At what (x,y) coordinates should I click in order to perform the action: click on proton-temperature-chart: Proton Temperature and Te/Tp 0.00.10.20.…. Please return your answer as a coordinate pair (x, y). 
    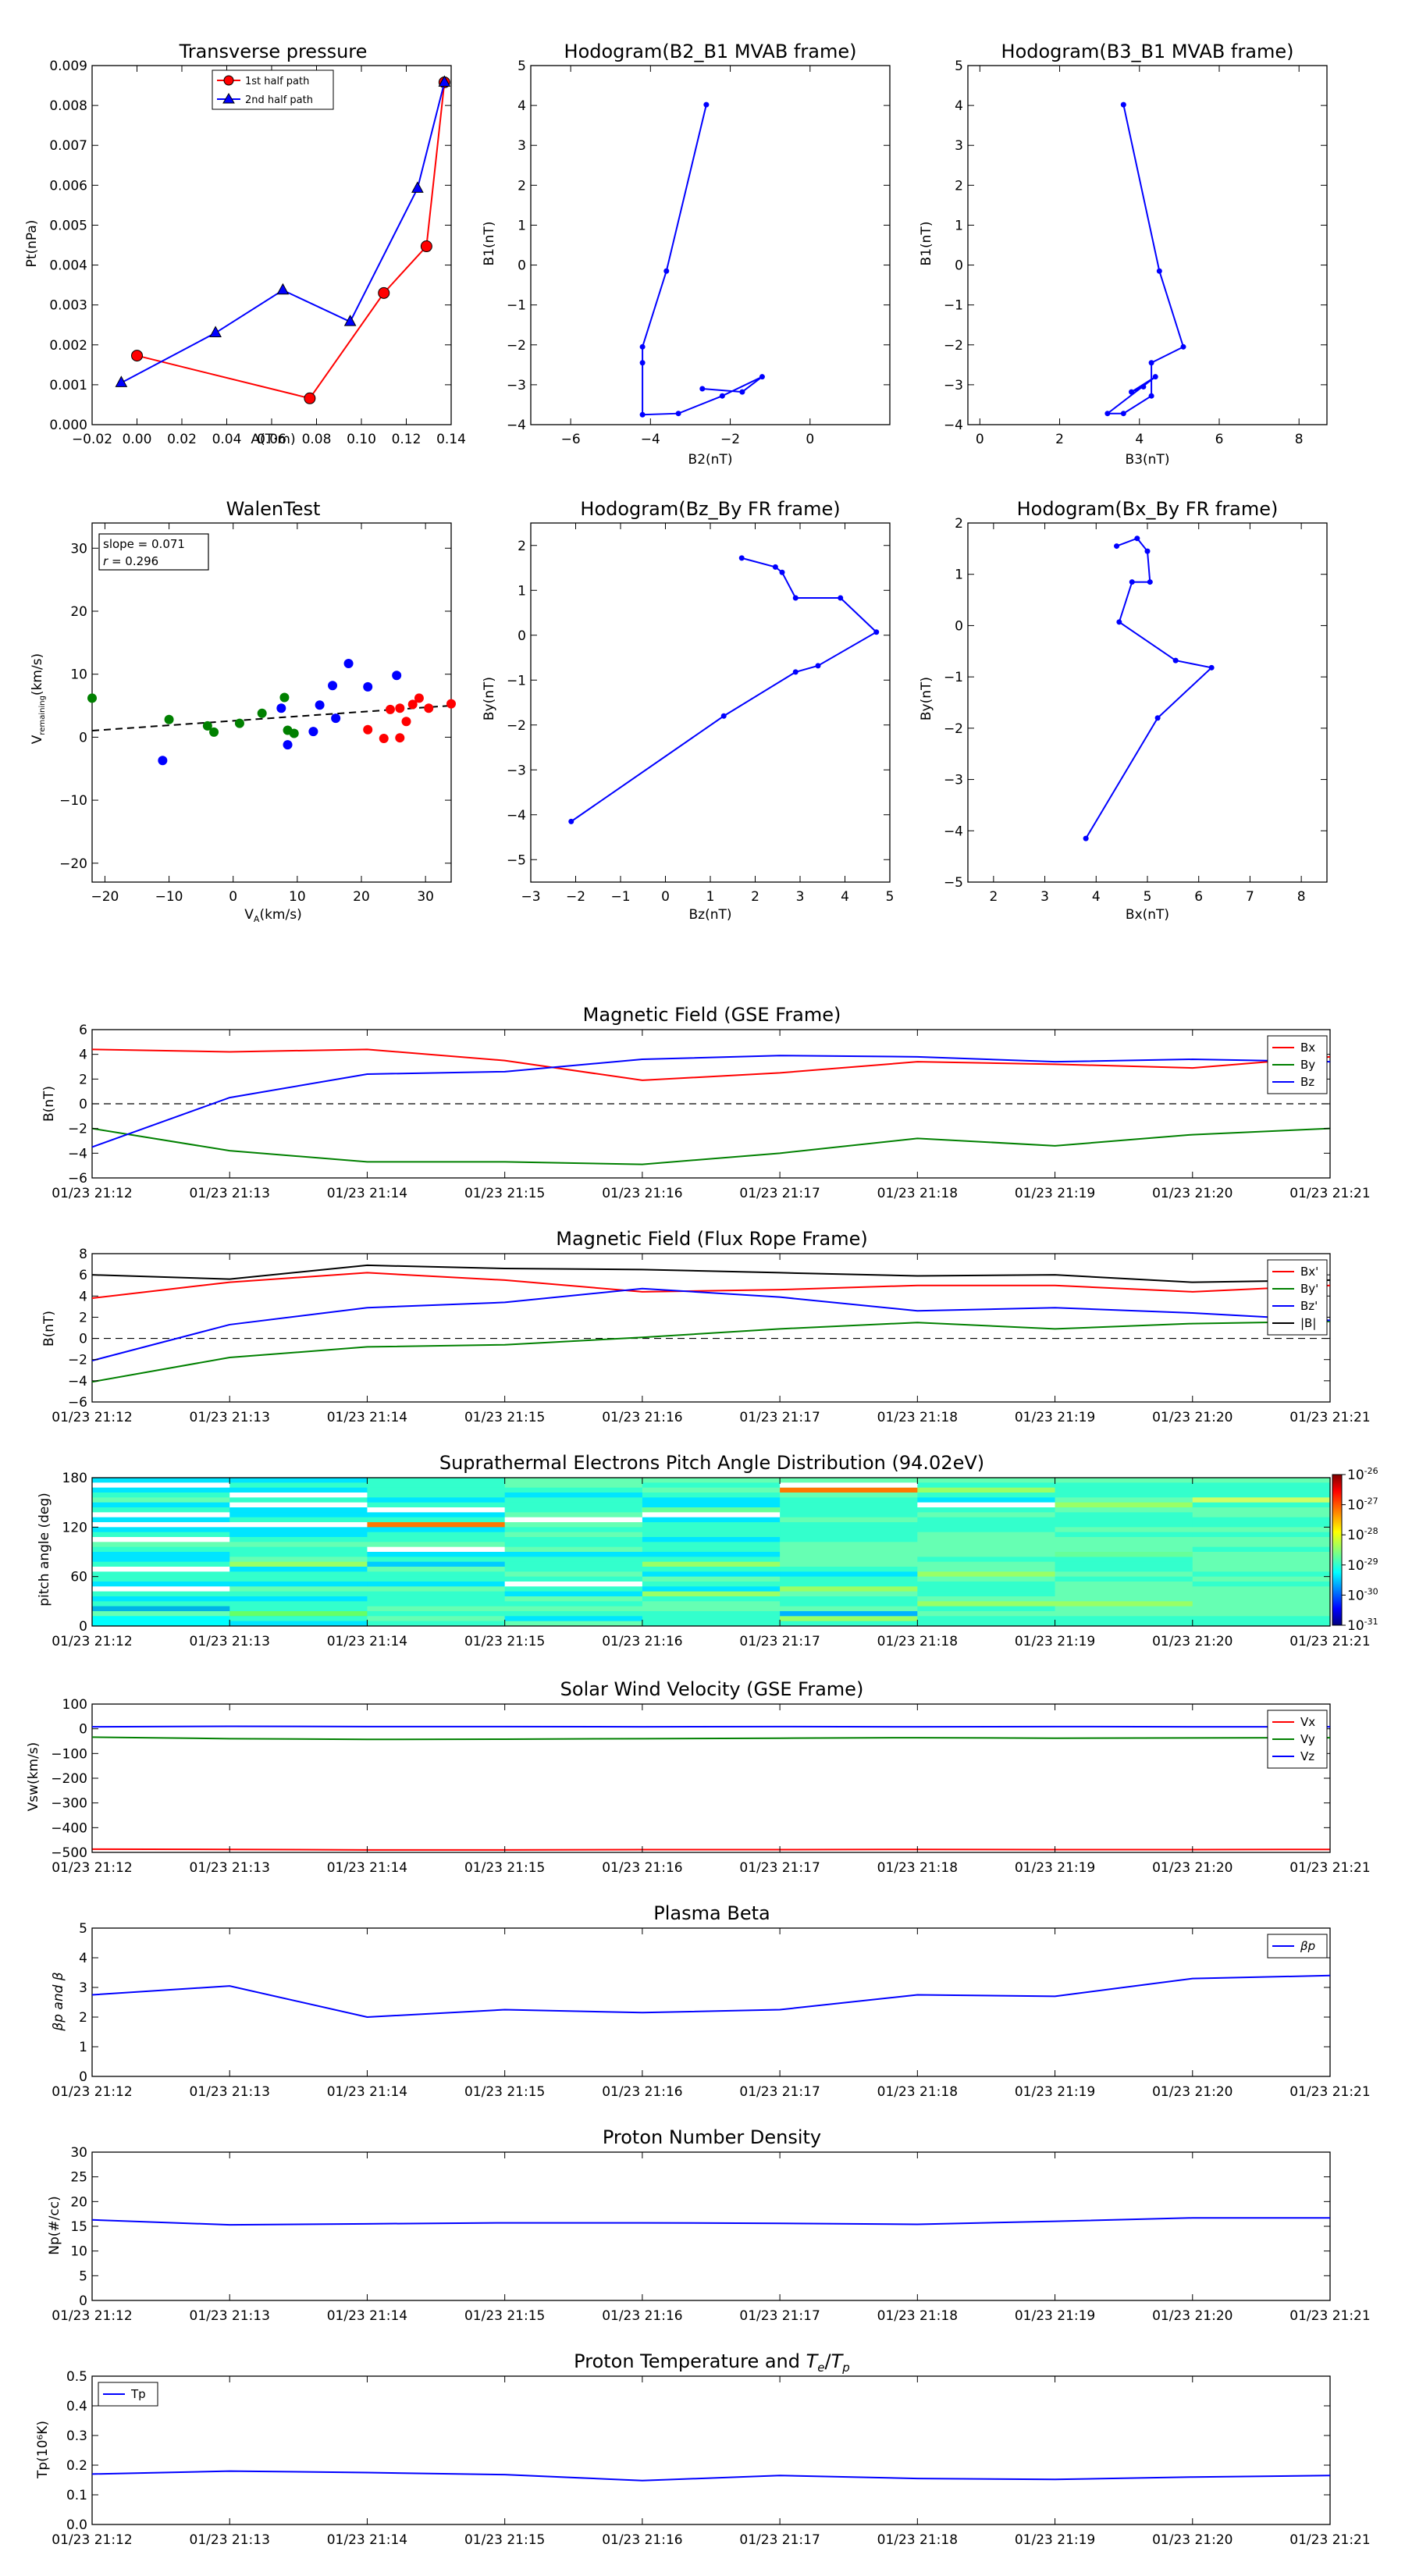
    Looking at the image, I should click on (703, 2449).